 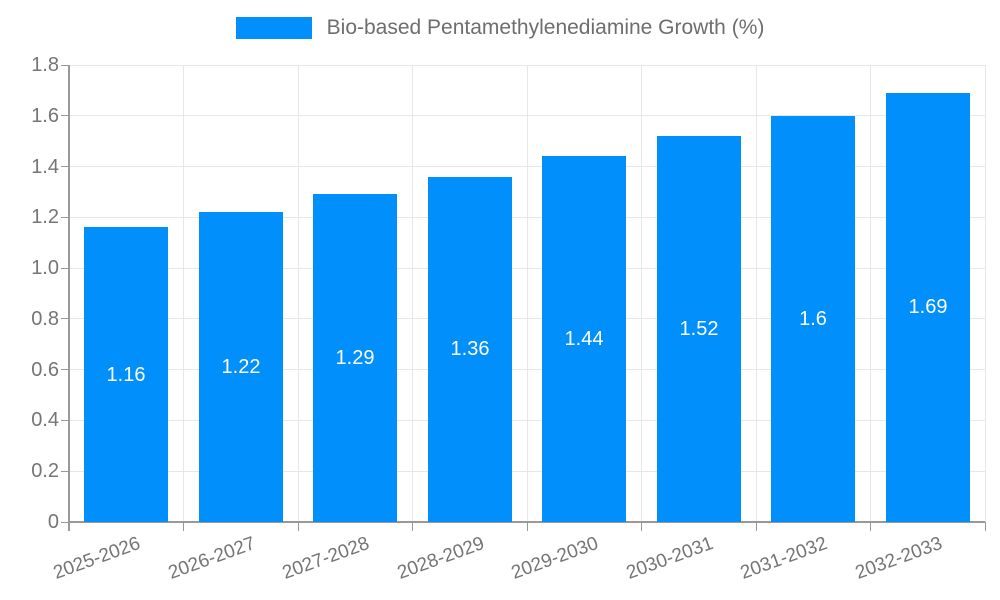 I want to click on x-axis-line, so click(x=527, y=522).